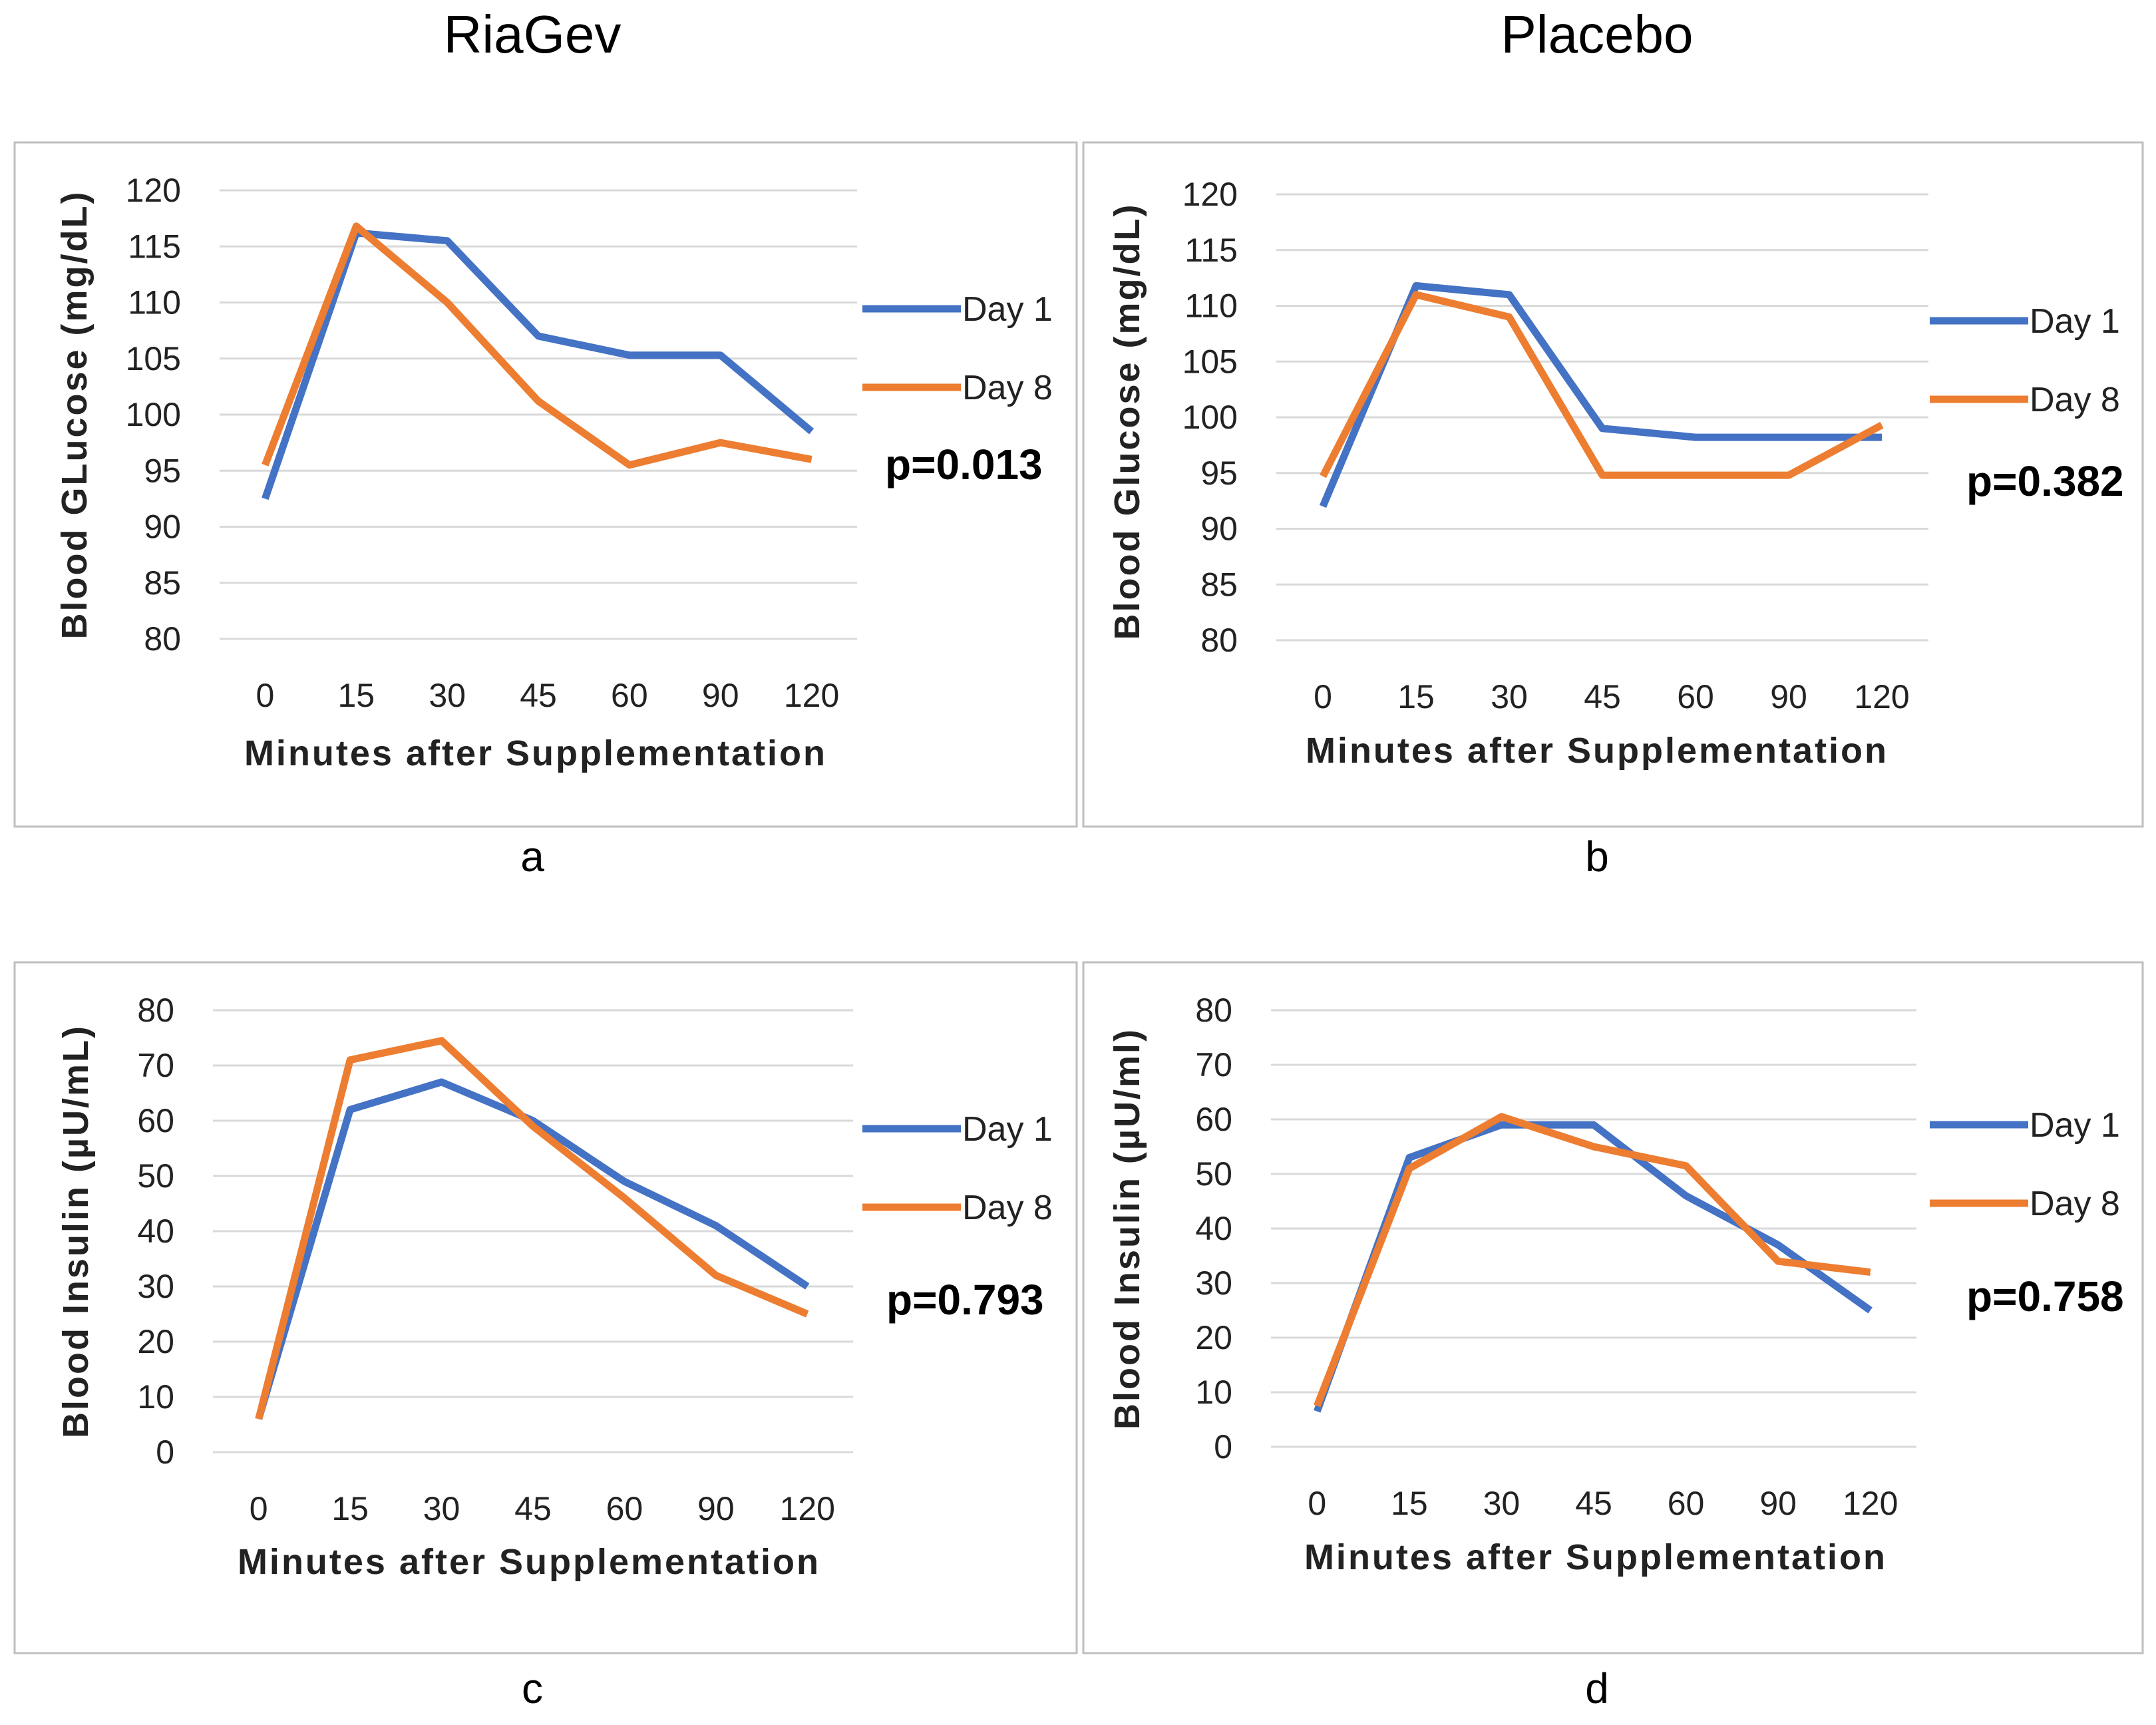 The height and width of the screenshot is (1725, 2156). I want to click on panel-d-x-tick-label: 90, so click(1778, 1503).